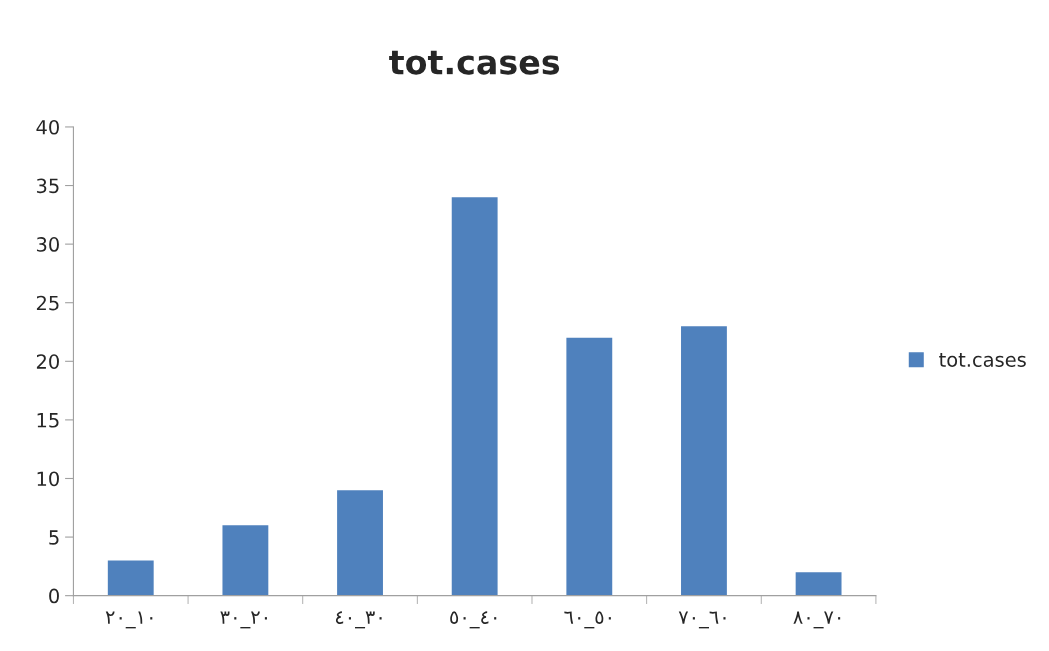 Image resolution: width=1049 pixels, height=651 pixels. What do you see at coordinates (48, 420) in the screenshot?
I see `y-tick-label: 15` at bounding box center [48, 420].